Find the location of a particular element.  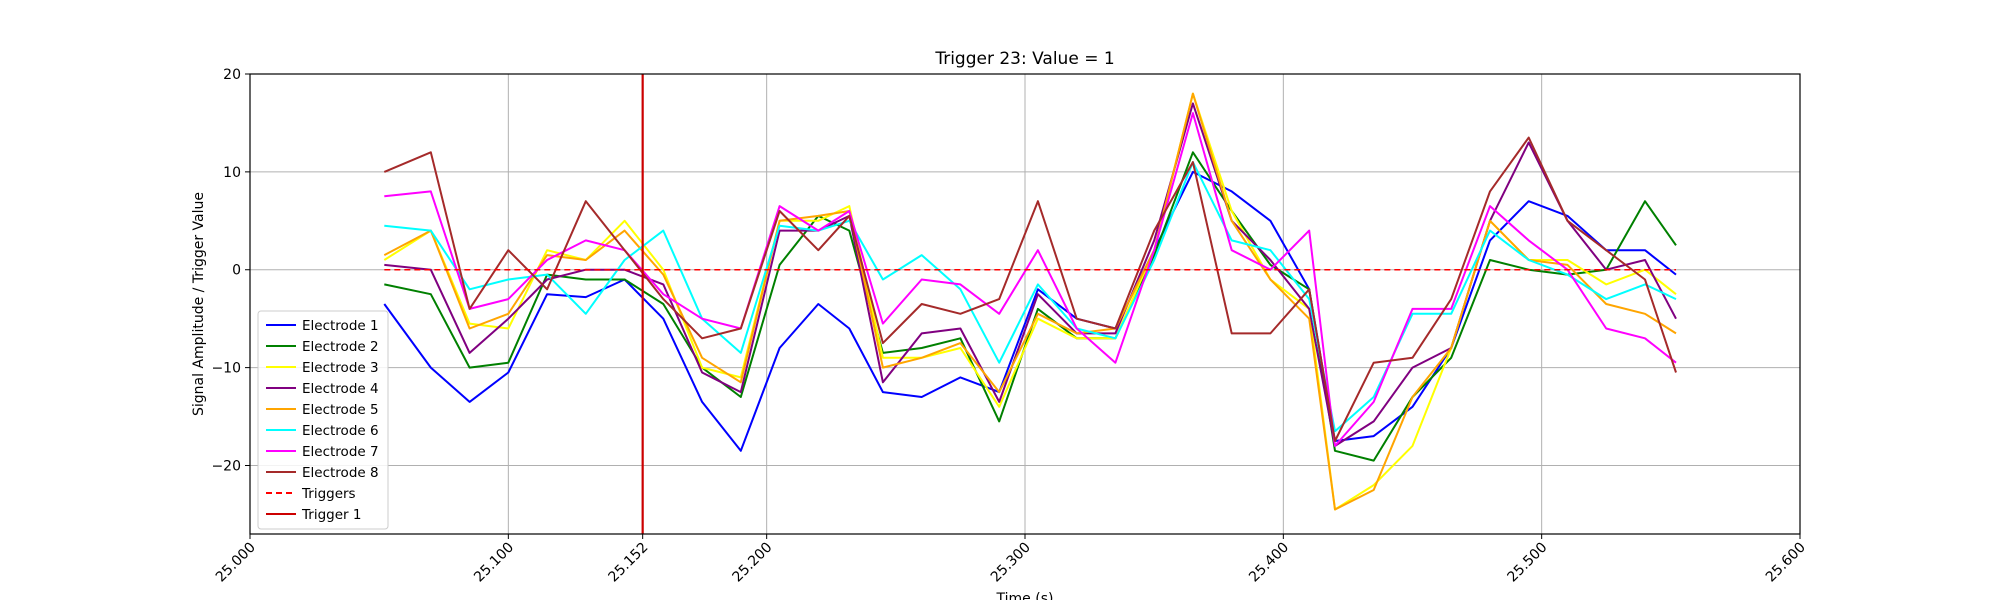

y-tick-label: −20 is located at coordinates (226, 466).